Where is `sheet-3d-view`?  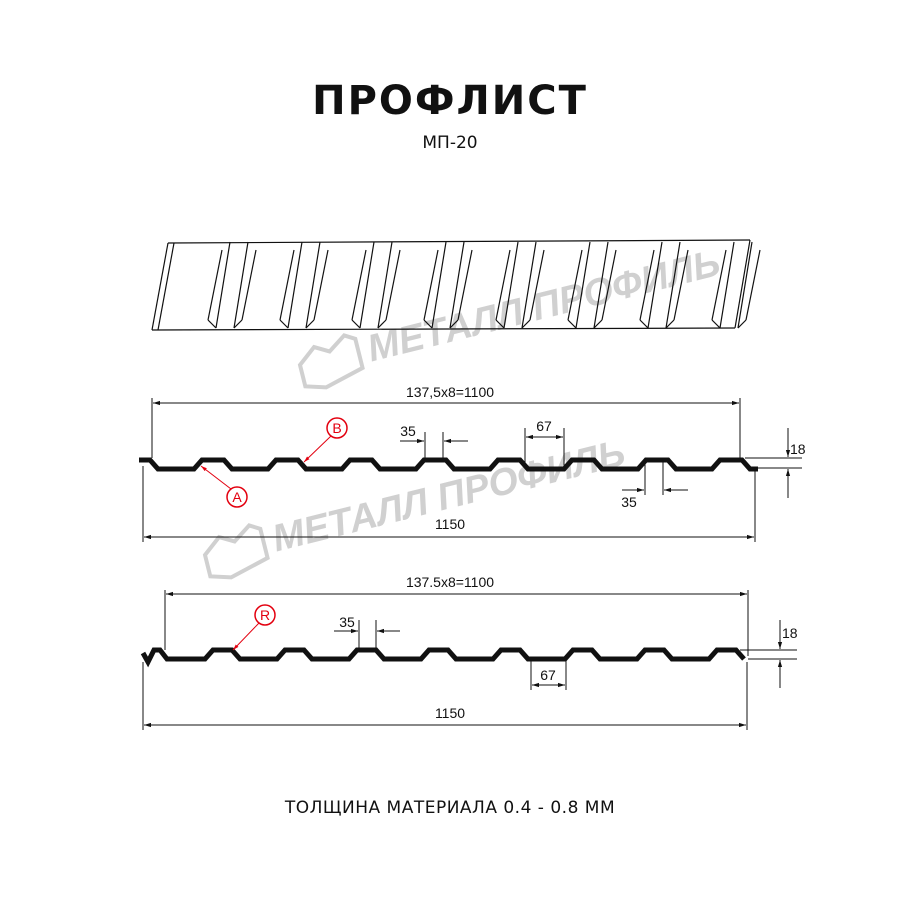 sheet-3d-view is located at coordinates (456, 285).